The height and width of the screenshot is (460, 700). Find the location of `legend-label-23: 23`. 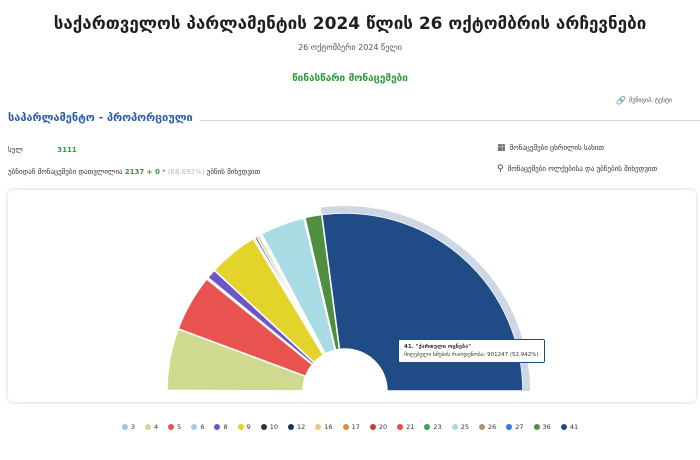

legend-label-23: 23 is located at coordinates (437, 427).